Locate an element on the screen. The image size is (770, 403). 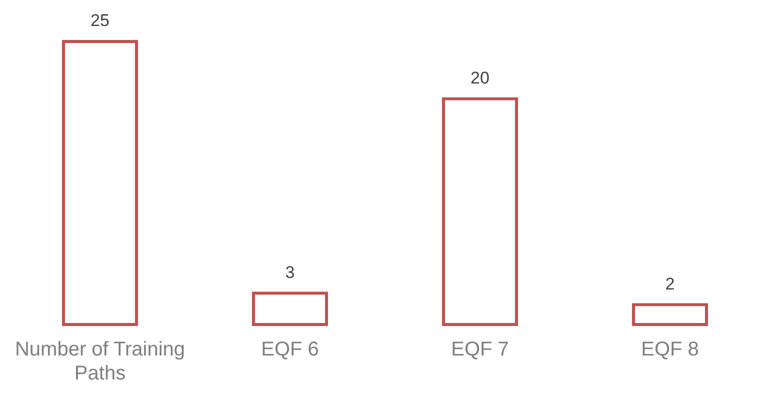
x-tick-label: Number of Training Paths is located at coordinates (100, 361).